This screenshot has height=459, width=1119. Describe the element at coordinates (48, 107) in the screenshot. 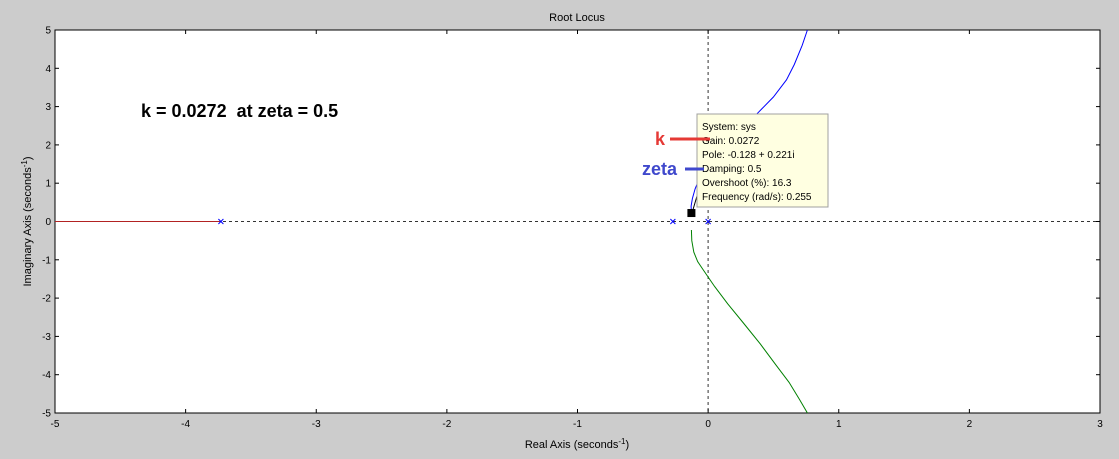

I see `y-tick-label: 3` at that location.